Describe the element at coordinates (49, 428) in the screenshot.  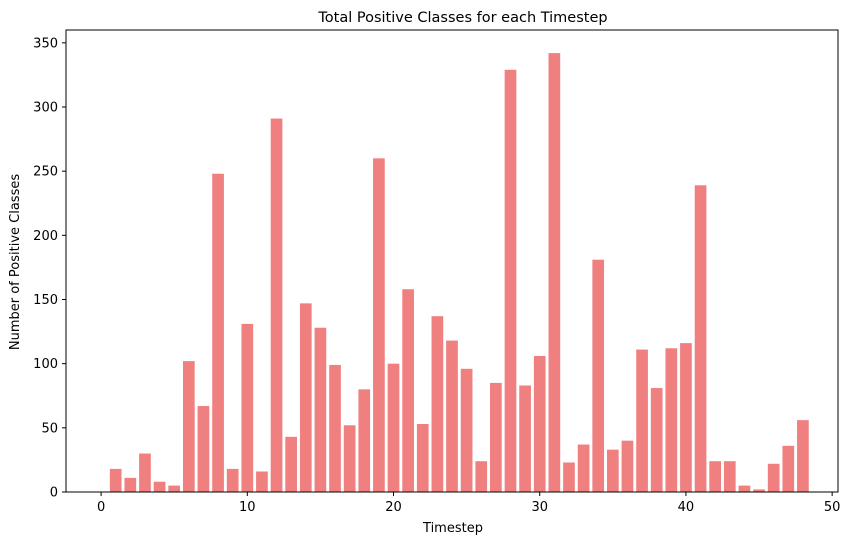
I see `y-tick-label: 50` at that location.